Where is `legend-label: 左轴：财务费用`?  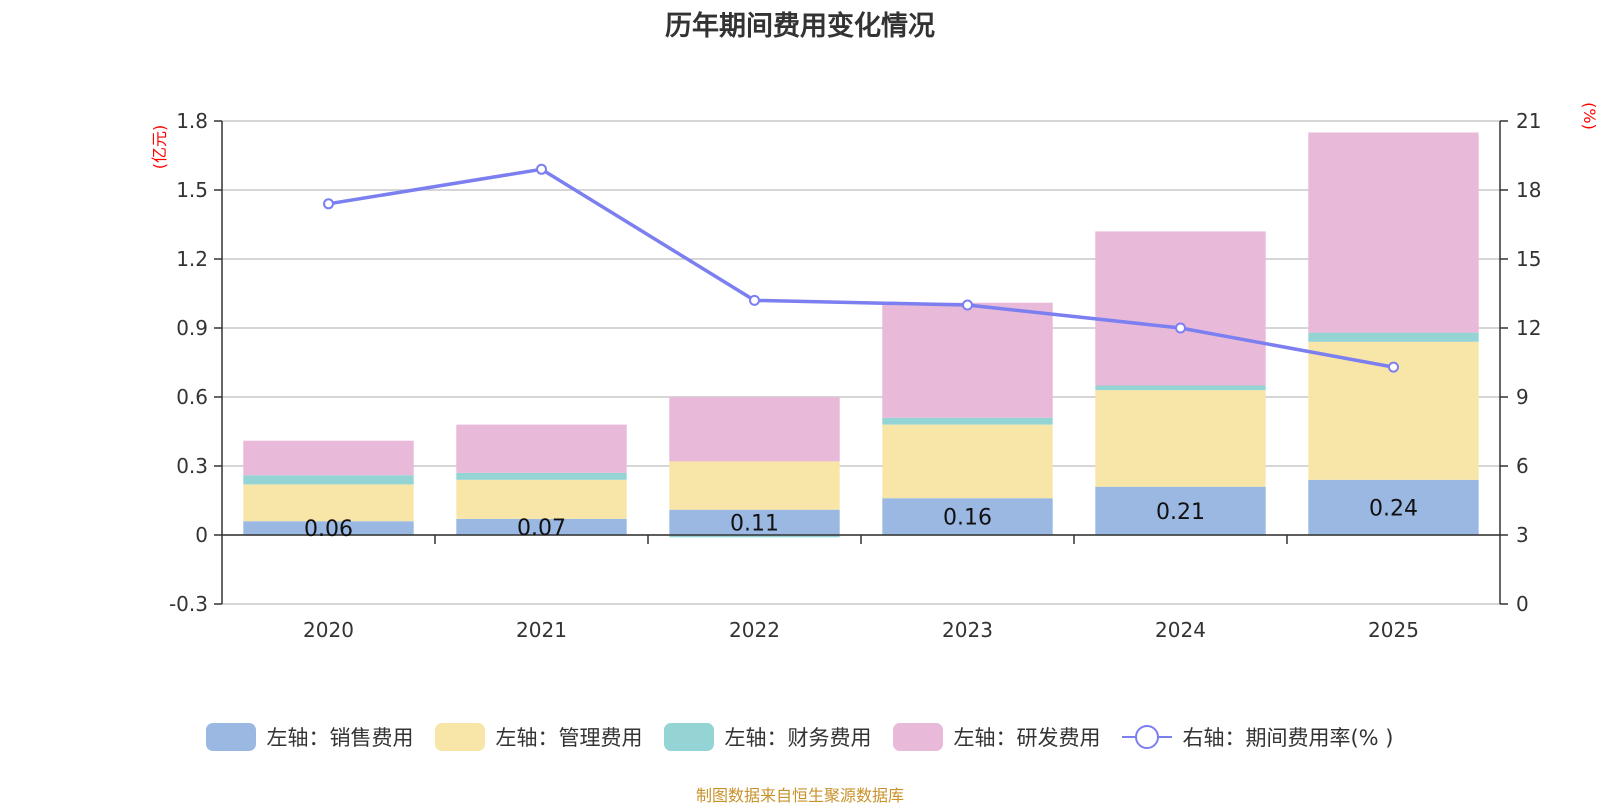
legend-label: 左轴：财务费用 is located at coordinates (798, 738).